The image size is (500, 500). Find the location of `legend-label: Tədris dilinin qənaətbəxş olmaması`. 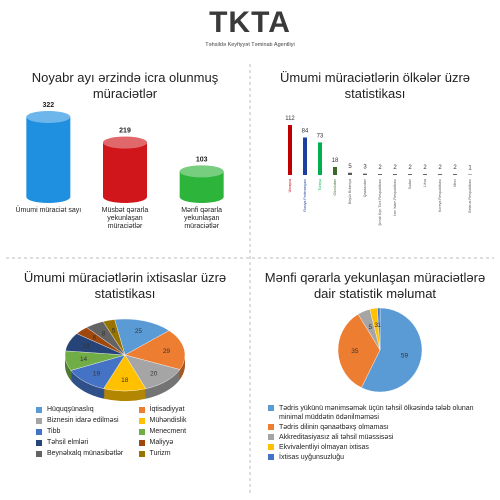

legend-label: Tədris dilinin qənaətbəxş olmaması is located at coordinates (334, 427).